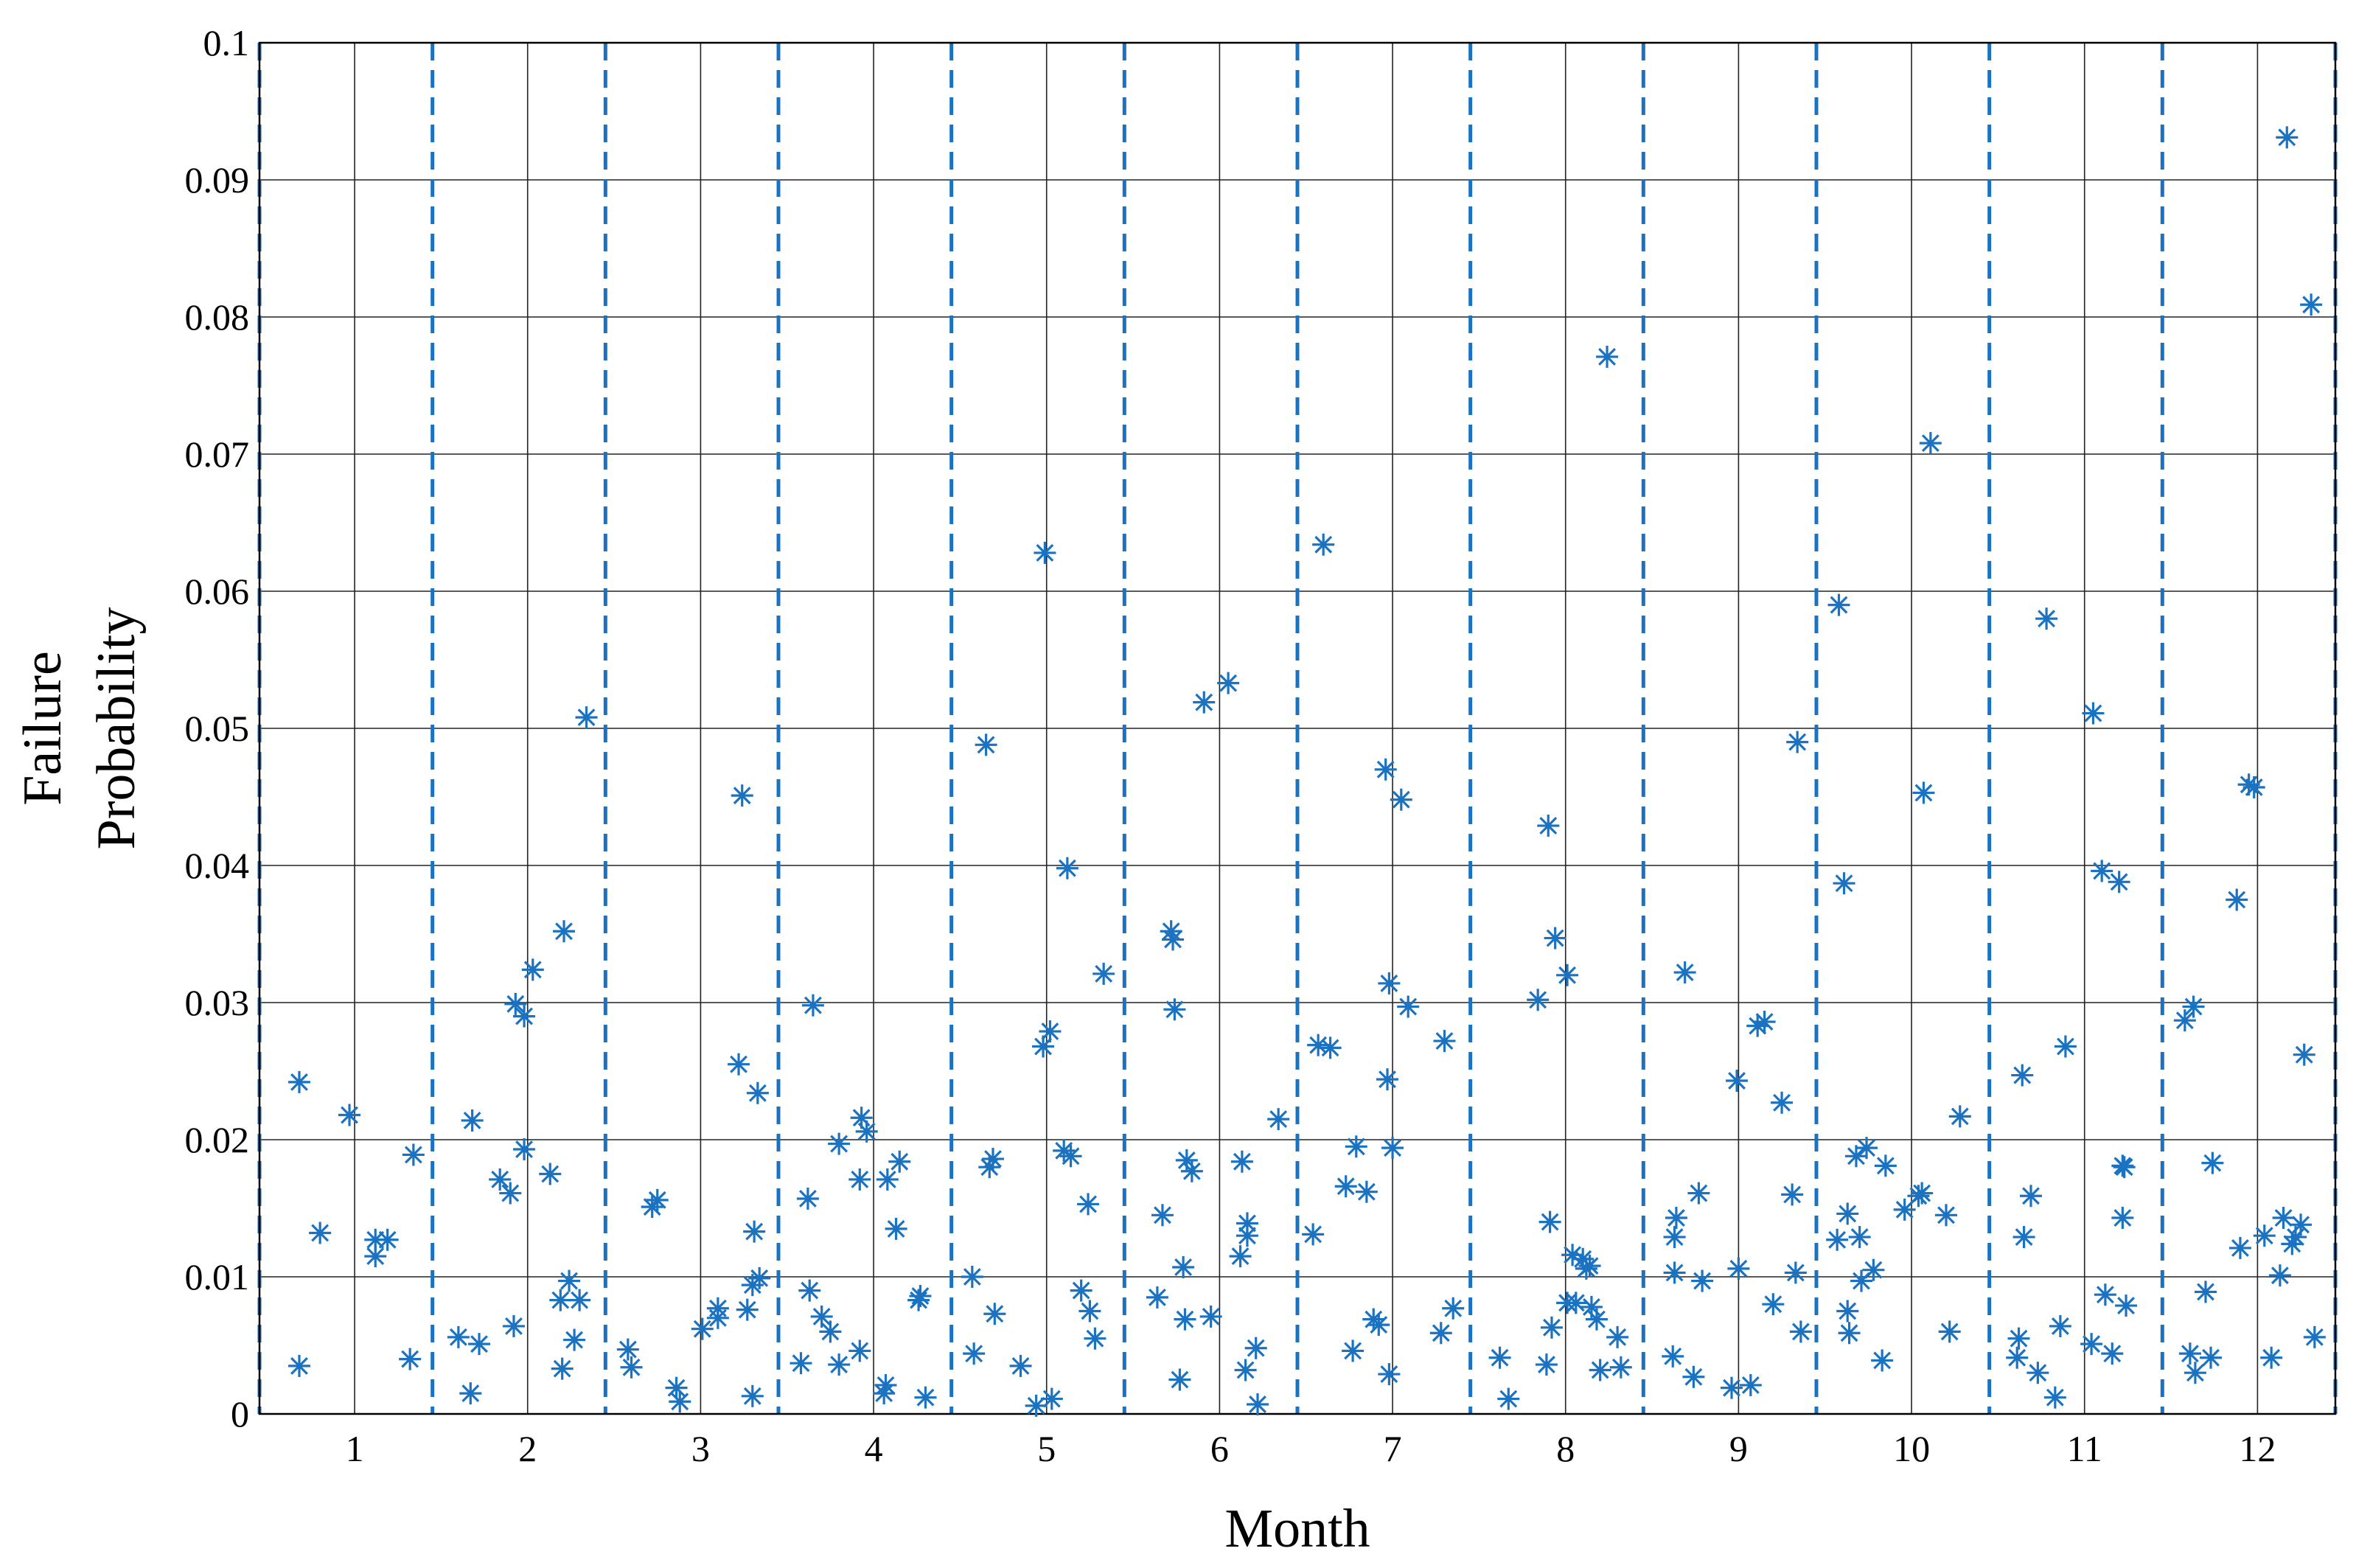  What do you see at coordinates (1047, 1448) in the screenshot?
I see `x-tick-label: 5` at bounding box center [1047, 1448].